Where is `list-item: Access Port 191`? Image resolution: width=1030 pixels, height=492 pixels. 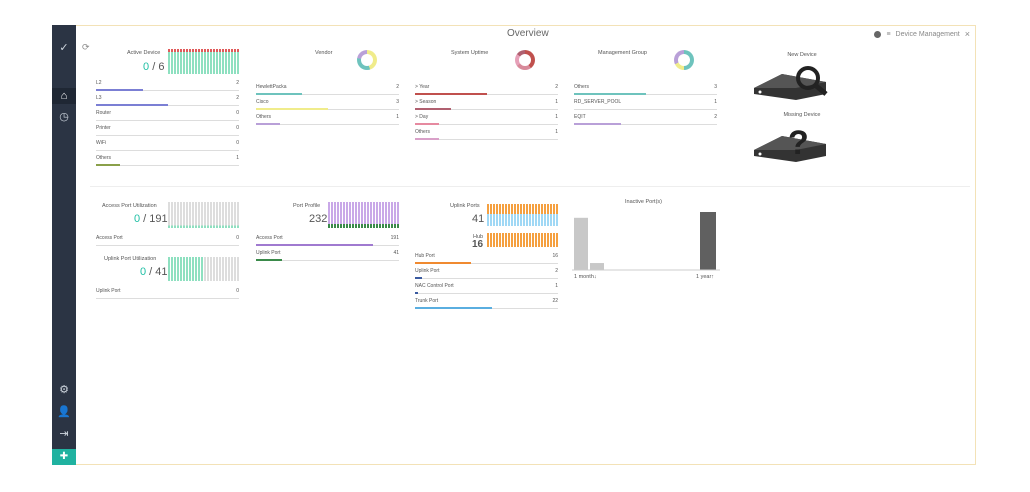 list-item: Access Port 191 is located at coordinates (327, 240).